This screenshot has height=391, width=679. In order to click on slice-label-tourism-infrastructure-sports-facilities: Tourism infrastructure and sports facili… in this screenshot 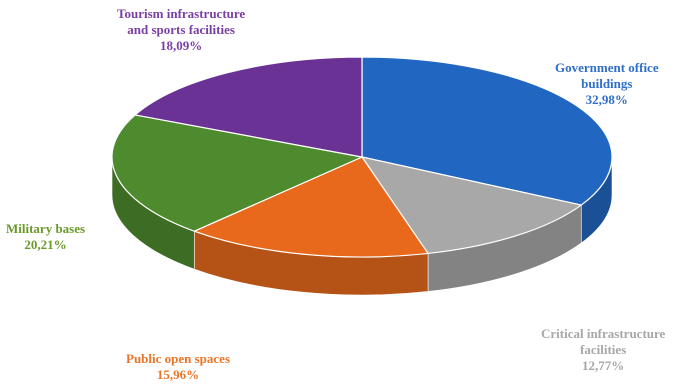, I will do `click(181, 30)`.